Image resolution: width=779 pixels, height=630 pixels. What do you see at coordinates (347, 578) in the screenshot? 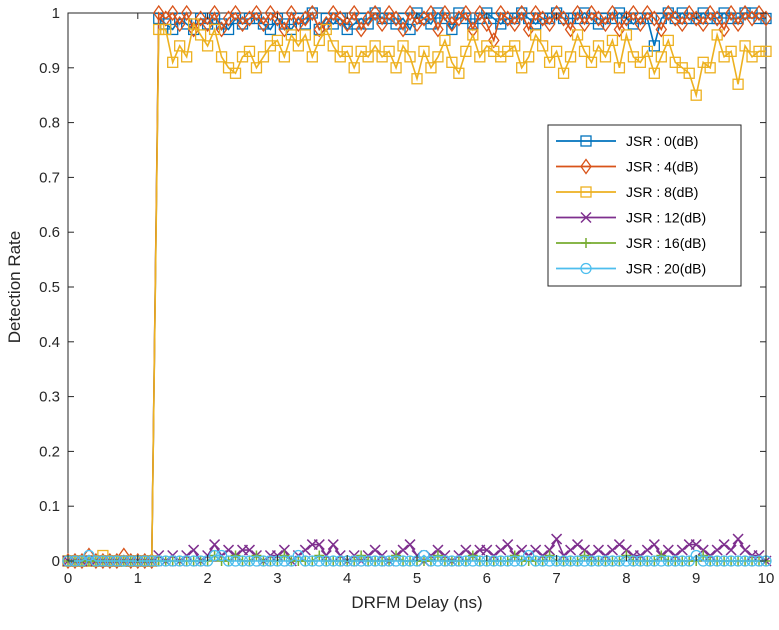
I see `x-tick-label: 4` at bounding box center [347, 578].